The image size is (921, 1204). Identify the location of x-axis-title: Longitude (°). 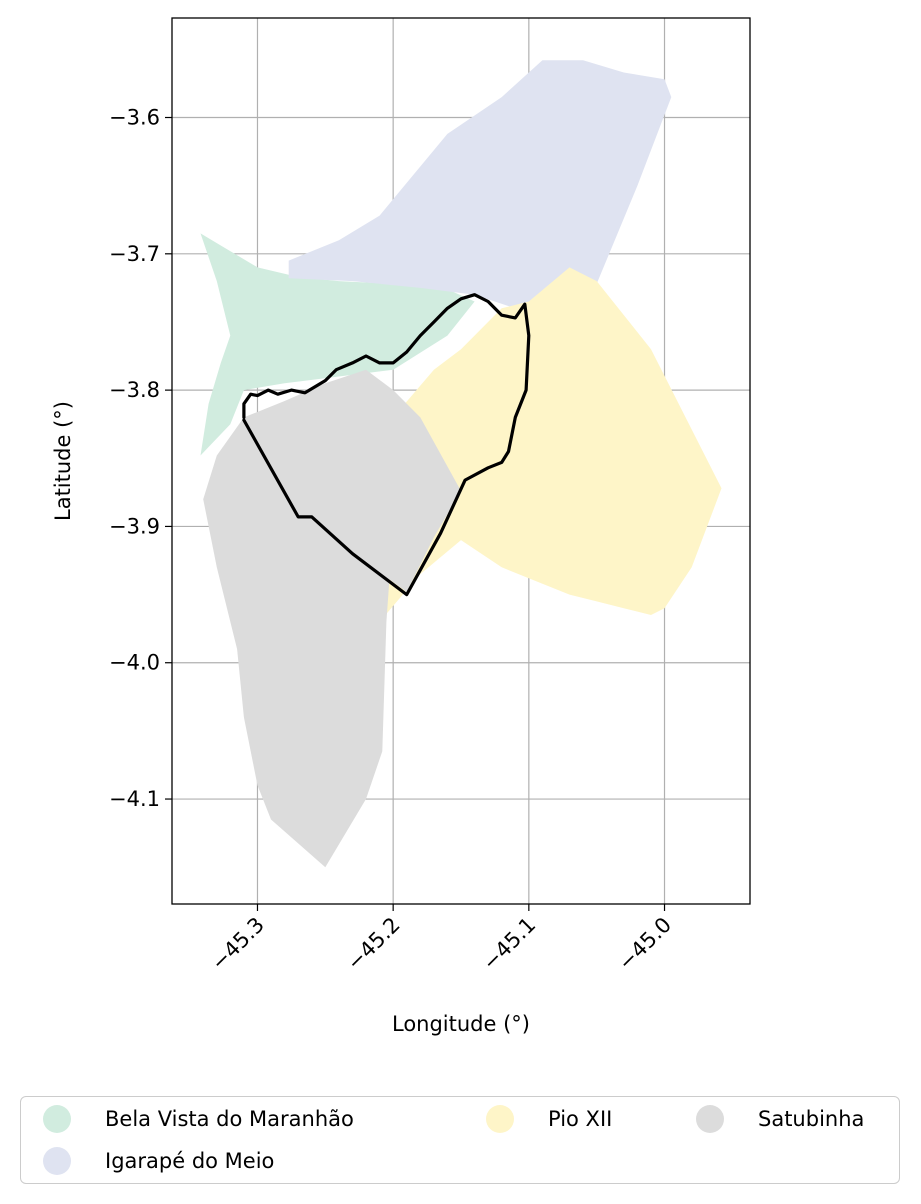
(461, 1024).